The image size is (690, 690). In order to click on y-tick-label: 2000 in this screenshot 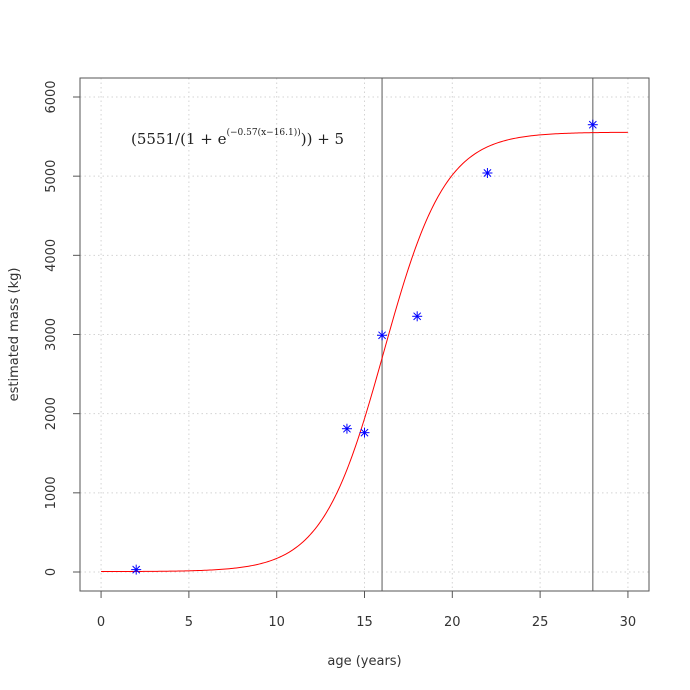, I will do `click(51, 413)`.